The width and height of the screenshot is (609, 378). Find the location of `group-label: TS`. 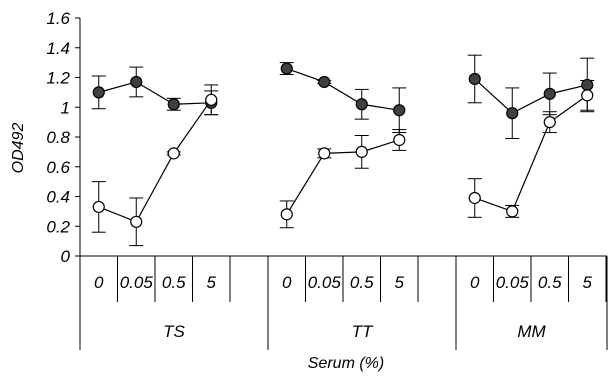

group-label: TS is located at coordinates (174, 331).